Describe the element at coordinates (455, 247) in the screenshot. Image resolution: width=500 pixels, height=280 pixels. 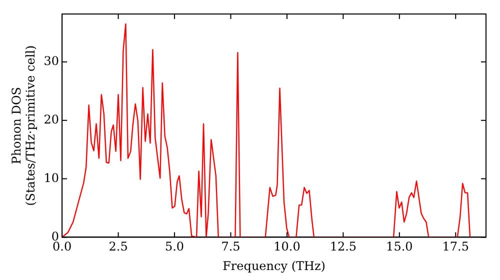
I see `x-tick-label: 17.5` at that location.